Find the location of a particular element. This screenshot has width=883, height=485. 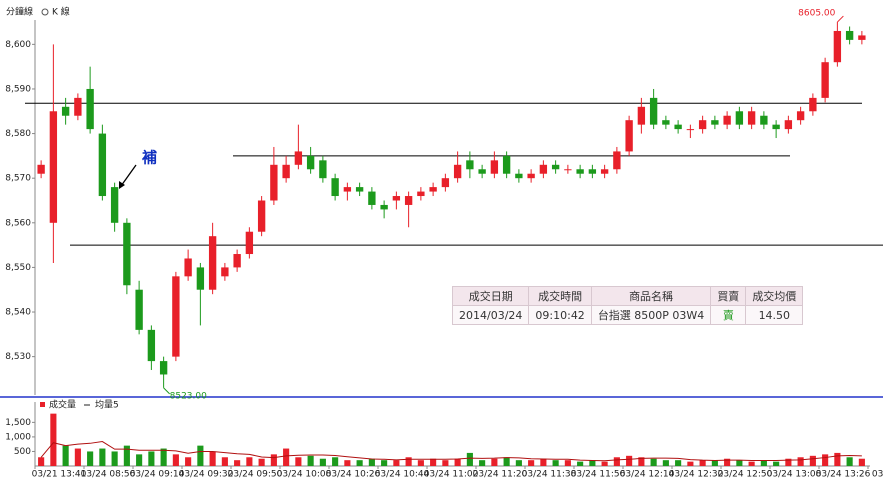

legend-swatch is located at coordinates (42, 404).